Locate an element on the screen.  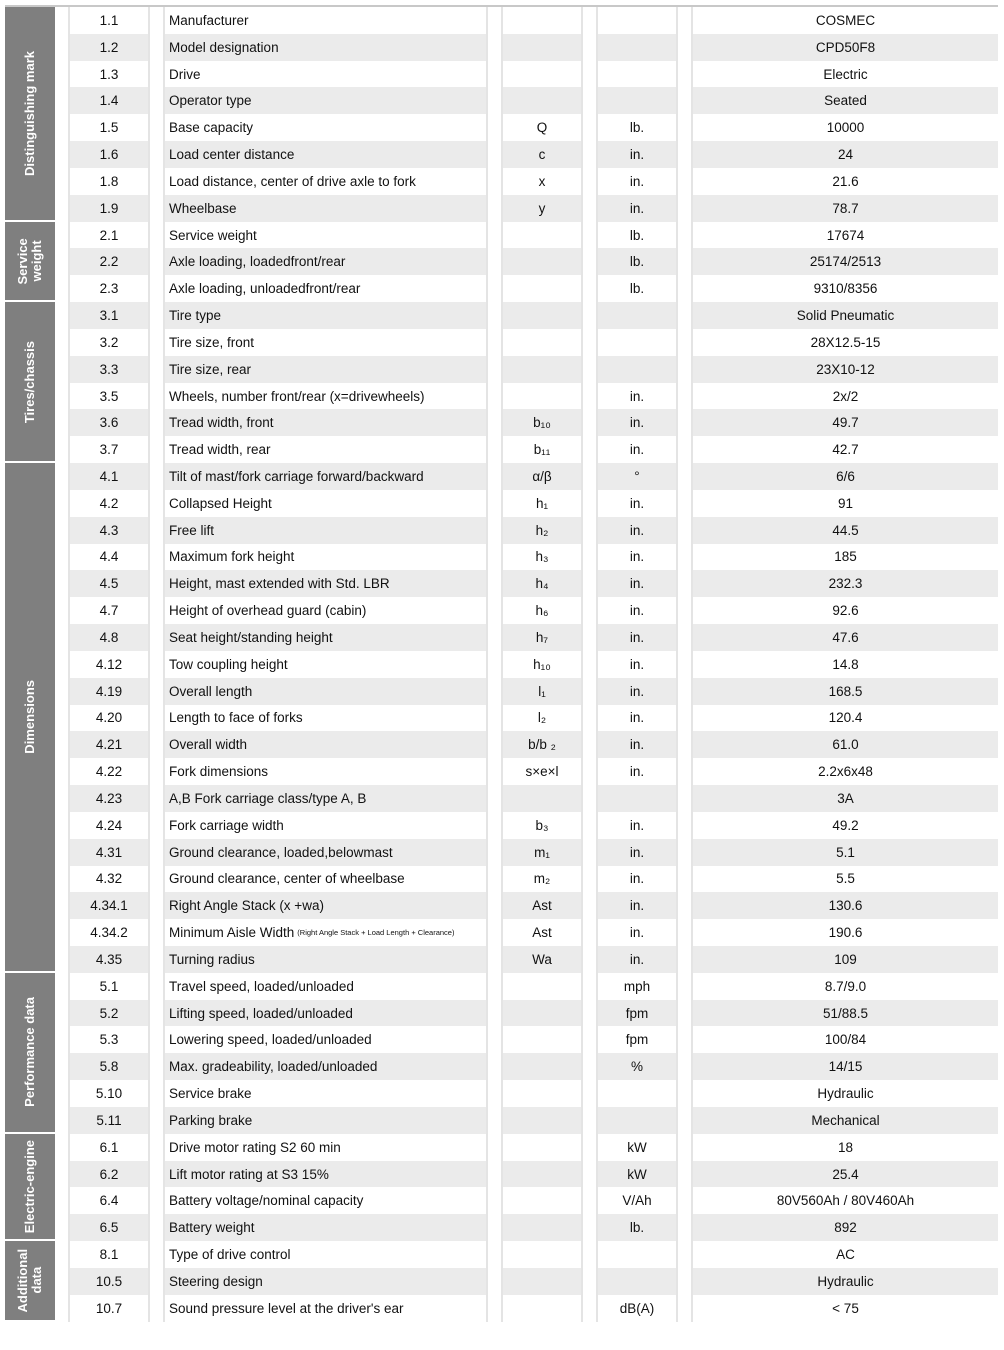
cell-num: 3.2 is located at coordinates (110, 342).